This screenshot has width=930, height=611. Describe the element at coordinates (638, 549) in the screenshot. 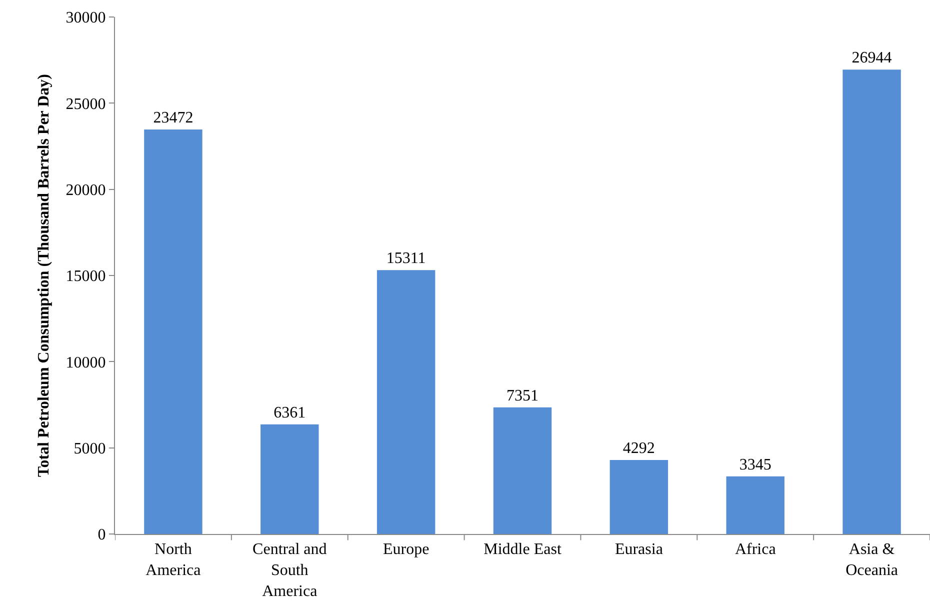

I see `x-tick-label: Eurasia` at that location.